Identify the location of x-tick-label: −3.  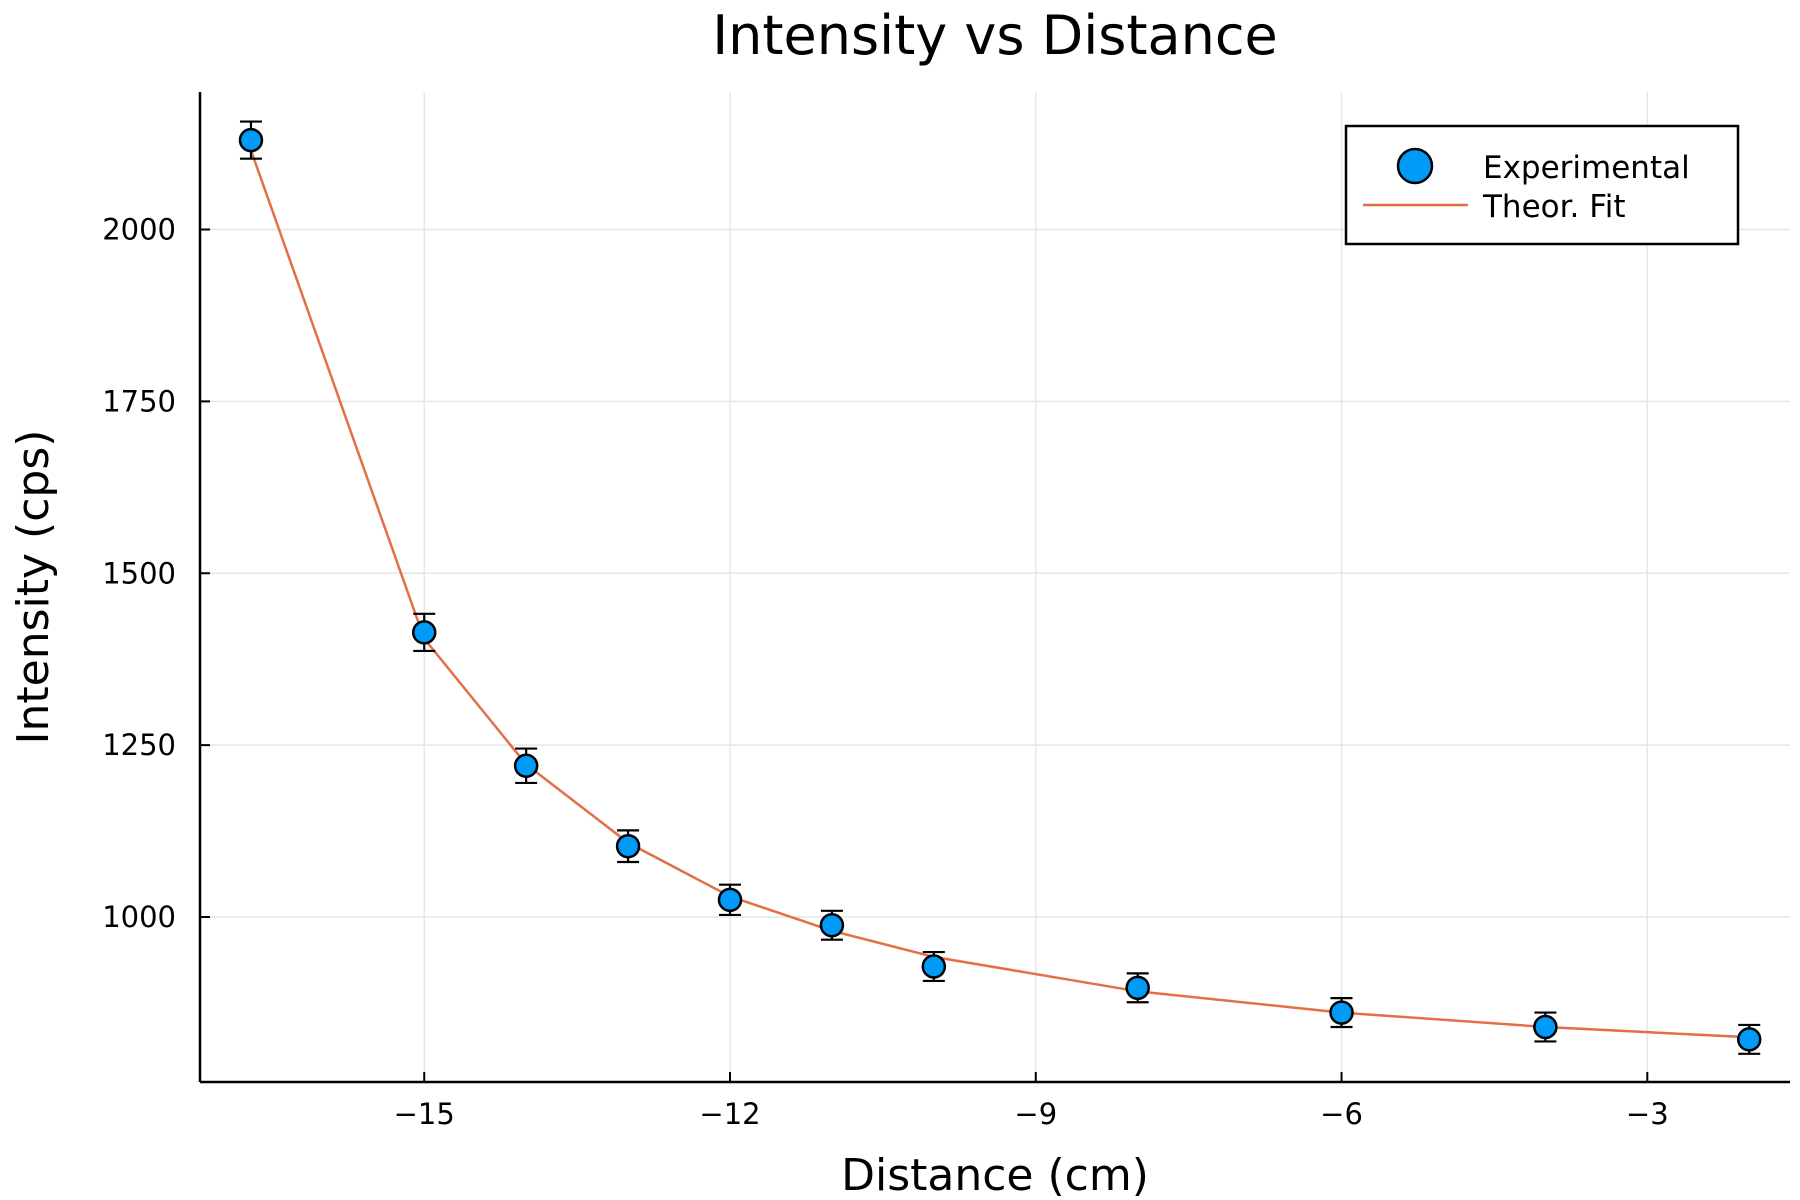
(1647, 1114).